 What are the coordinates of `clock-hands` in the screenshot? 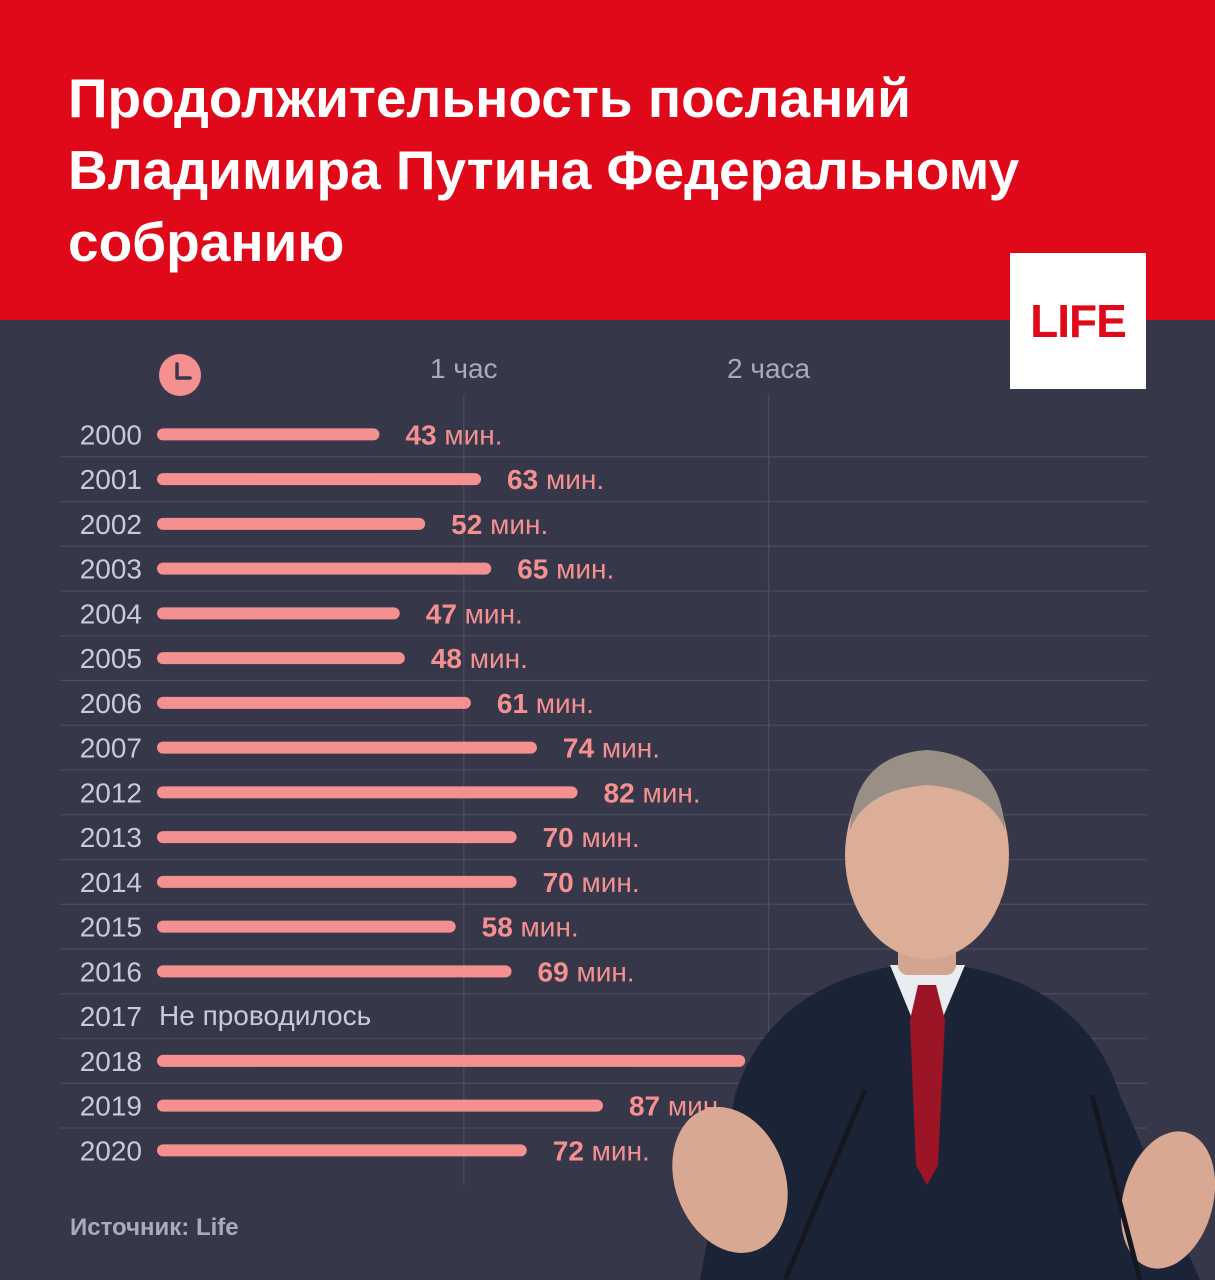 It's located at (183, 371).